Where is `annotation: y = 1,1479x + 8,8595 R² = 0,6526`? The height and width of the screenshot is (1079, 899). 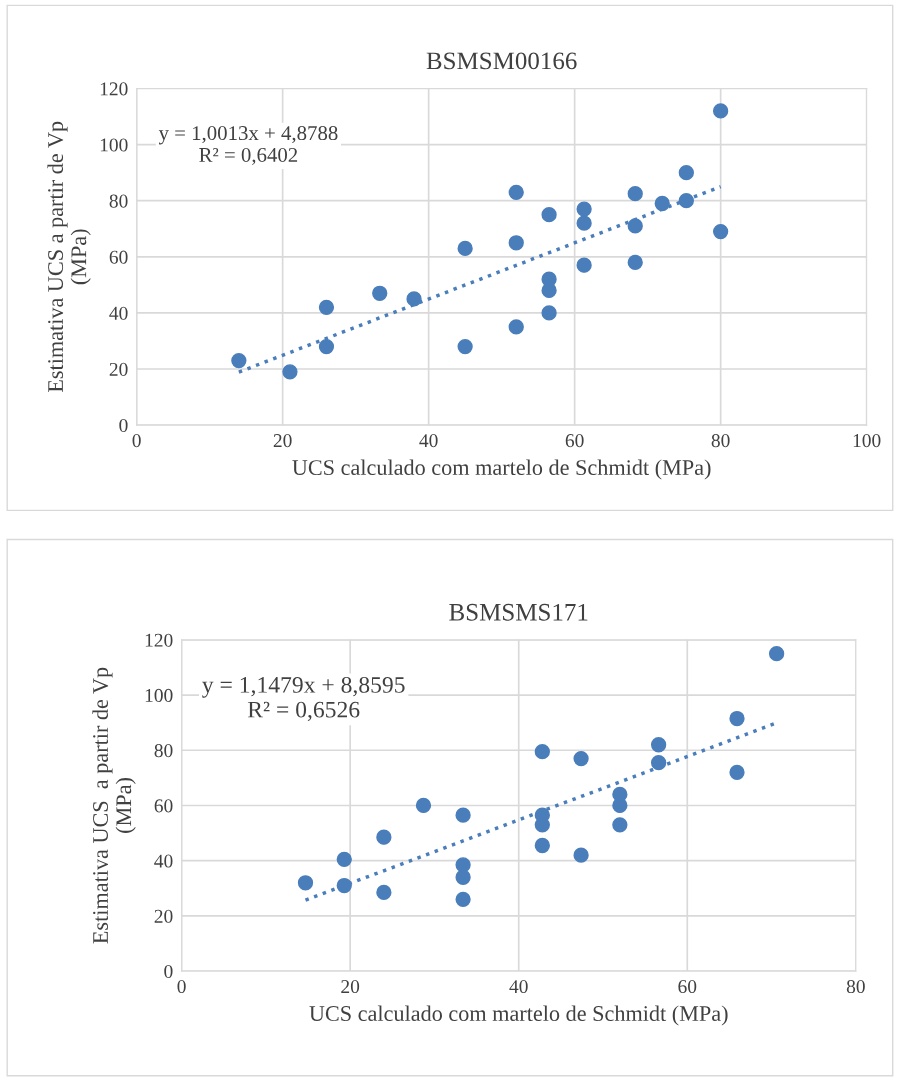 annotation: y = 1,1479x + 8,8595 R² = 0,6526 is located at coordinates (303, 698).